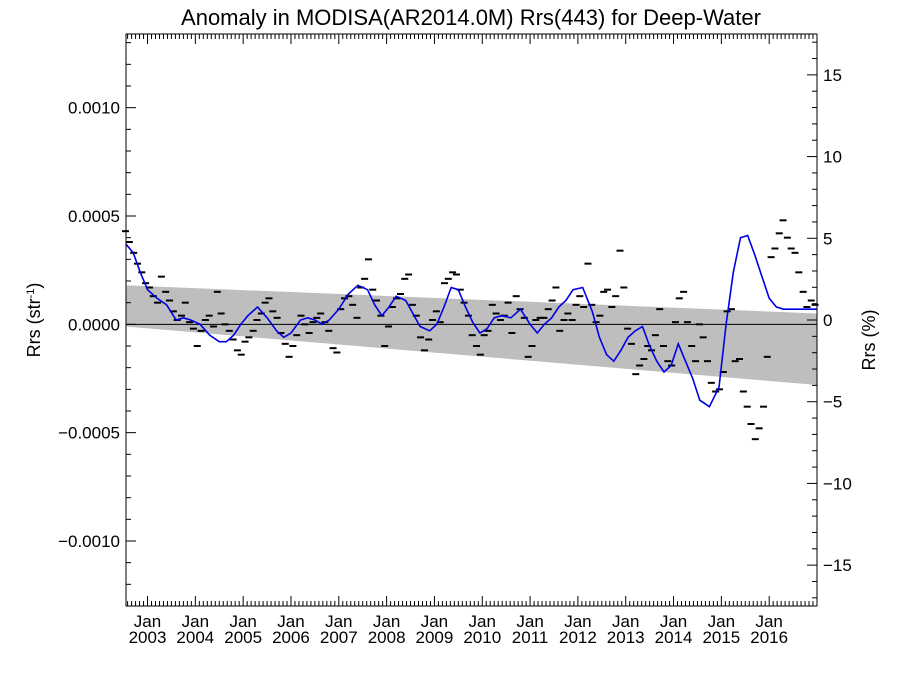 Image resolution: width=900 pixels, height=675 pixels. Describe the element at coordinates (626, 637) in the screenshot. I see `x-tick-year-label: 2013` at that location.